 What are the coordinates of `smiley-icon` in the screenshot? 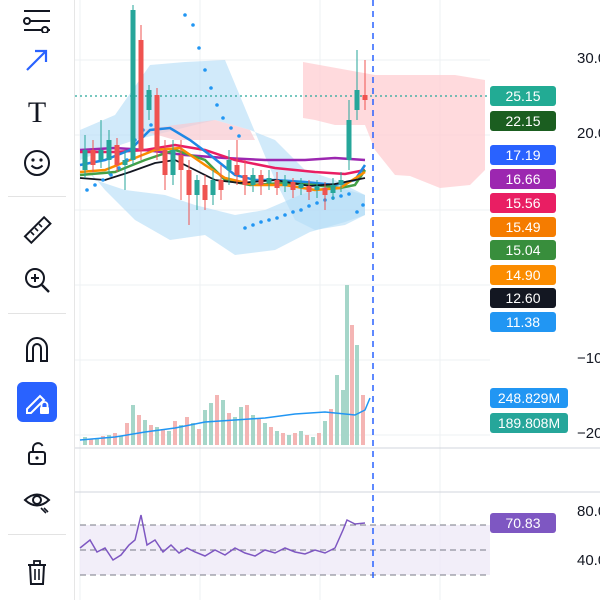 It's located at (37, 163).